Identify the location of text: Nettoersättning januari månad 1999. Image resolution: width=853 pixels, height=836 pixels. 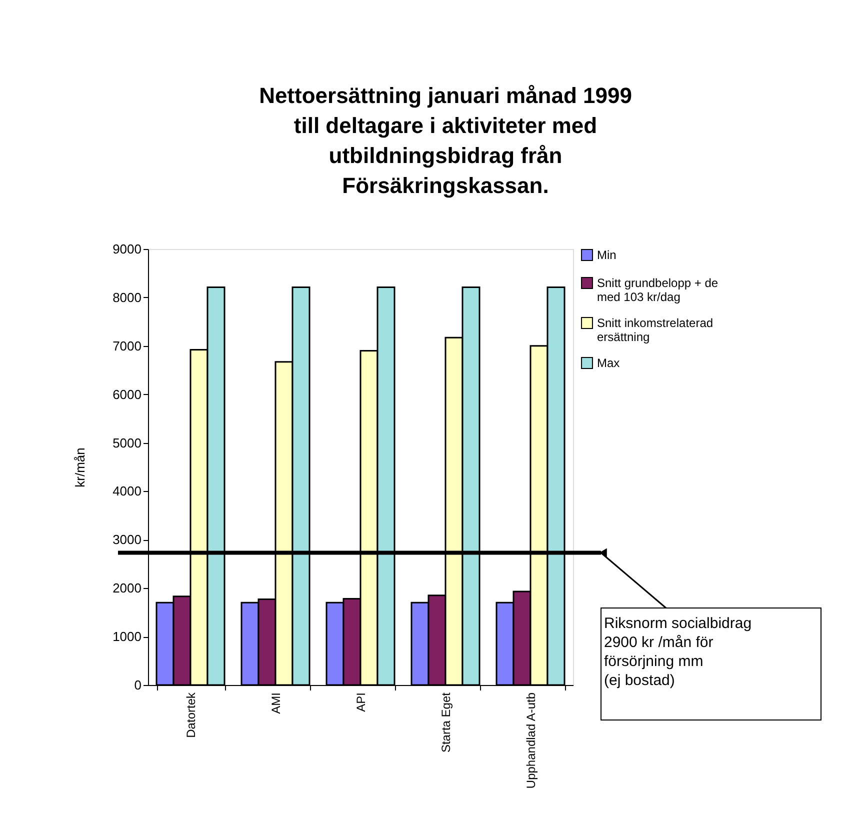
(445, 95).